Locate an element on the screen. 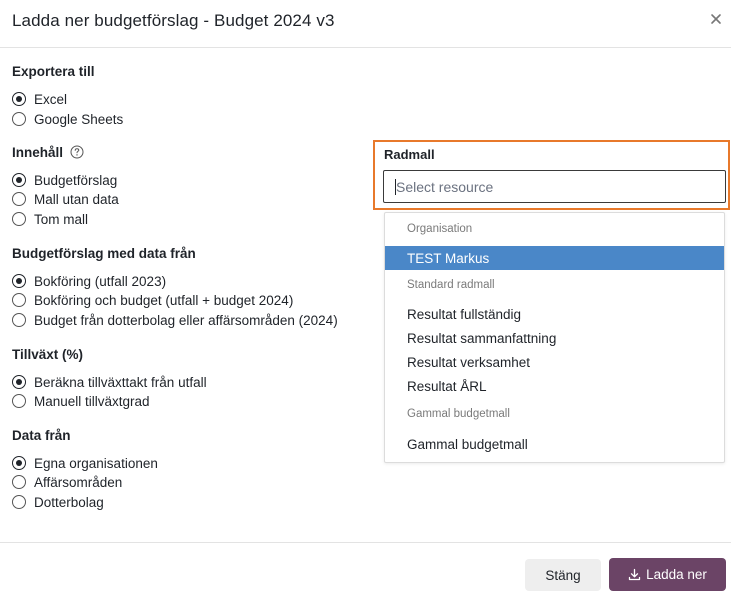  radio-export-excel: Excel is located at coordinates (39, 99).